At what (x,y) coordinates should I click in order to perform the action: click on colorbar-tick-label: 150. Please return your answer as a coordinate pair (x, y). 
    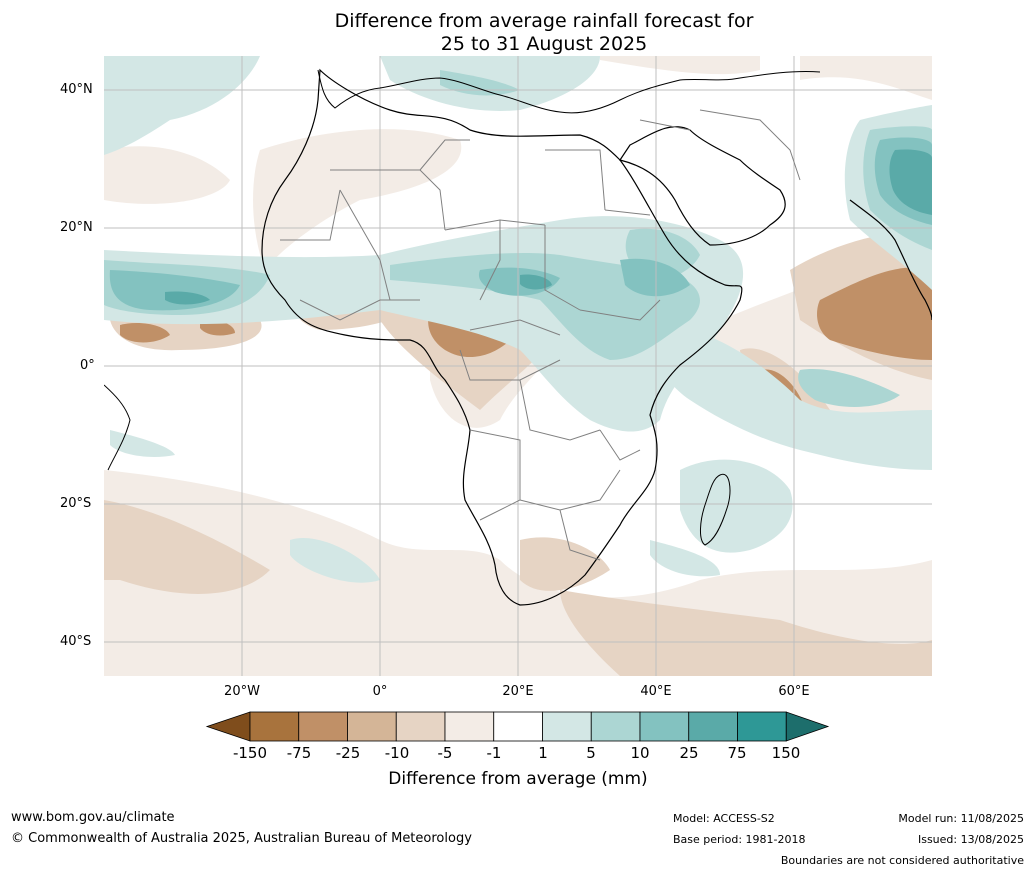
    Looking at the image, I should click on (786, 753).